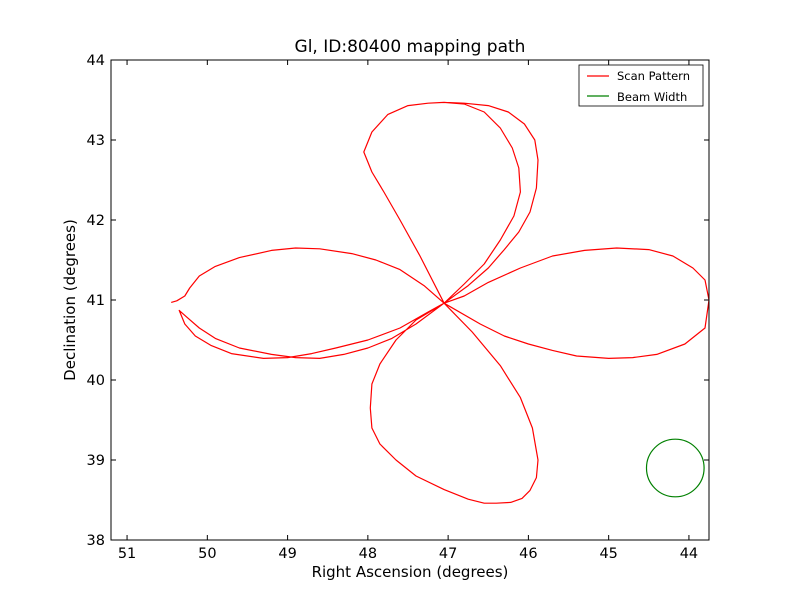  Describe the element at coordinates (96, 301) in the screenshot. I see `y-tick-label: 41` at that location.